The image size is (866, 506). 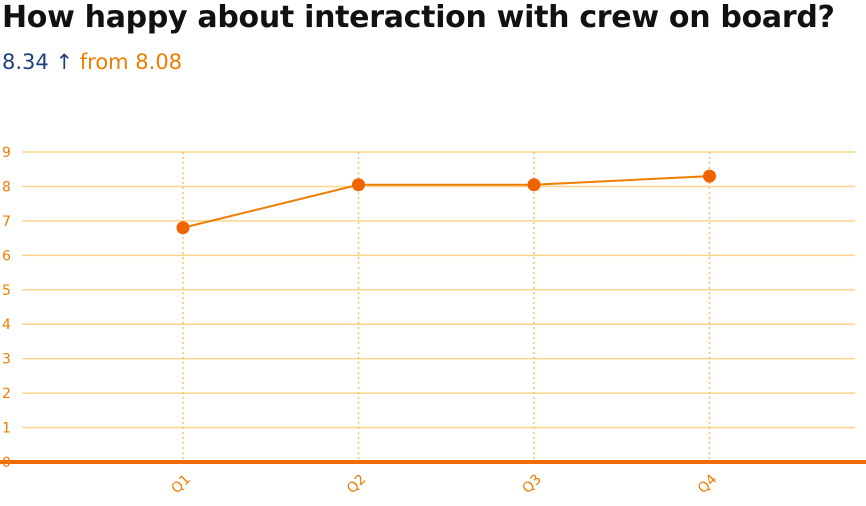 I want to click on y-tick-label: 6, so click(x=6, y=256).